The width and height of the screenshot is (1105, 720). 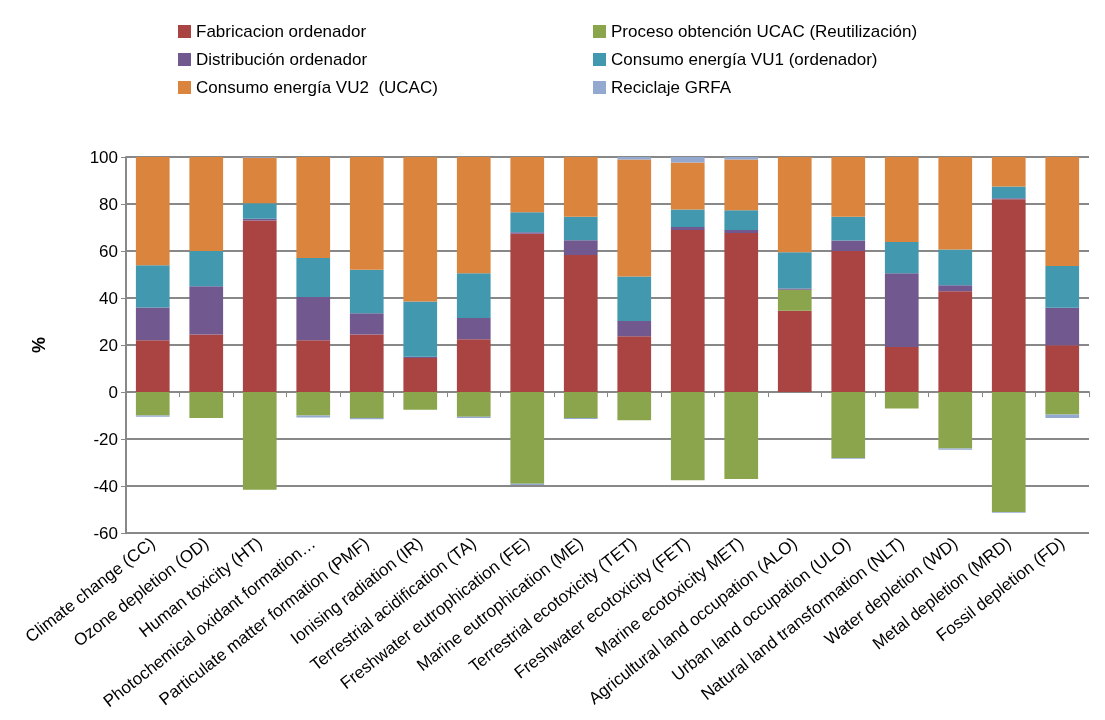 I want to click on y-tick-label: 60, so click(x=108, y=251).